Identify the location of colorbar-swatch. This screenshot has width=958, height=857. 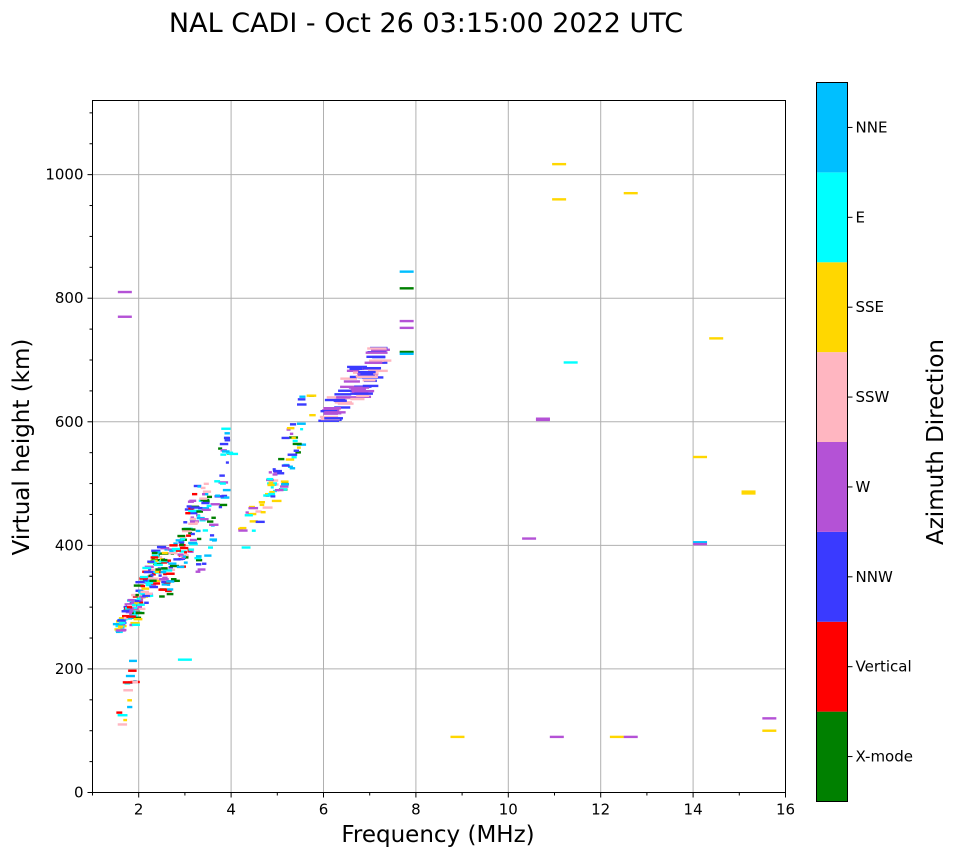
(832, 756).